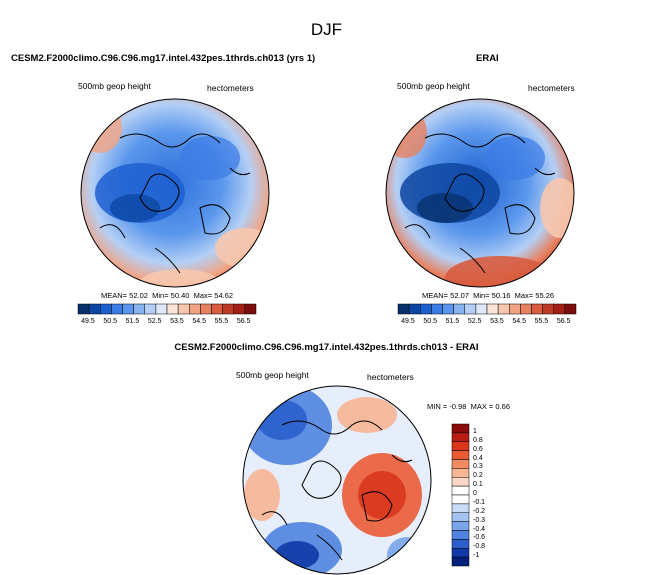 The height and width of the screenshot is (575, 653). I want to click on colorbar-tick-label: 0, so click(475, 493).